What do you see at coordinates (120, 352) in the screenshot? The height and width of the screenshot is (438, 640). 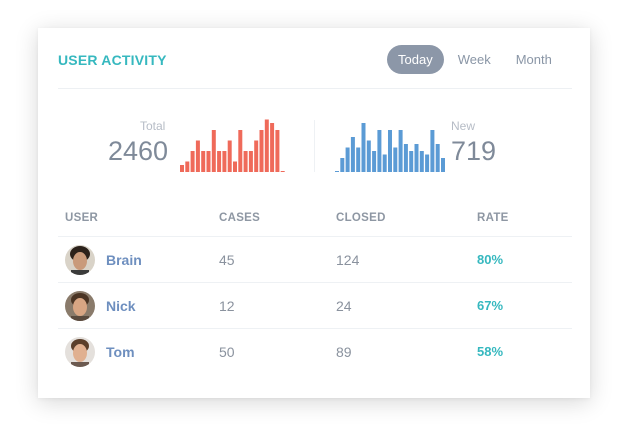 I see `user-name-link: Tom` at bounding box center [120, 352].